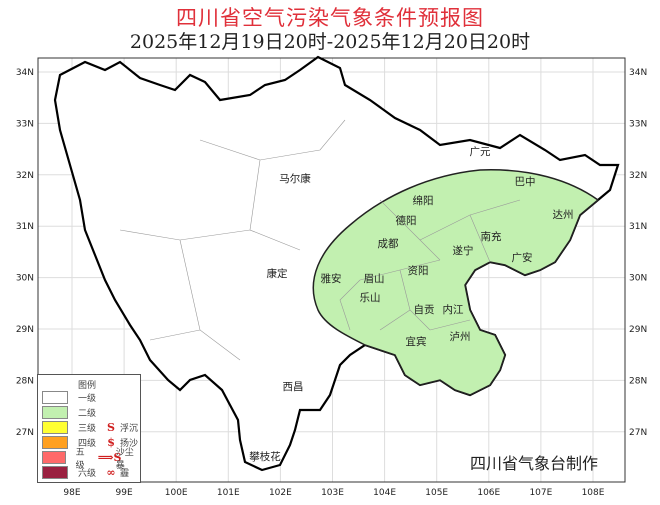 The height and width of the screenshot is (505, 660). What do you see at coordinates (416, 341) in the screenshot?
I see `city-label: 宜宾` at bounding box center [416, 341].